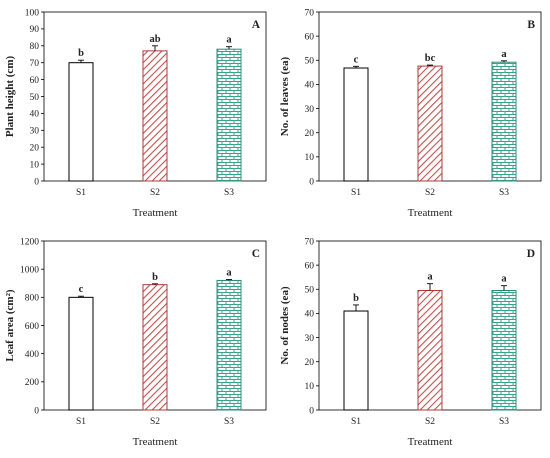  I want to click on y-tick-label: 200, so click(32, 383).